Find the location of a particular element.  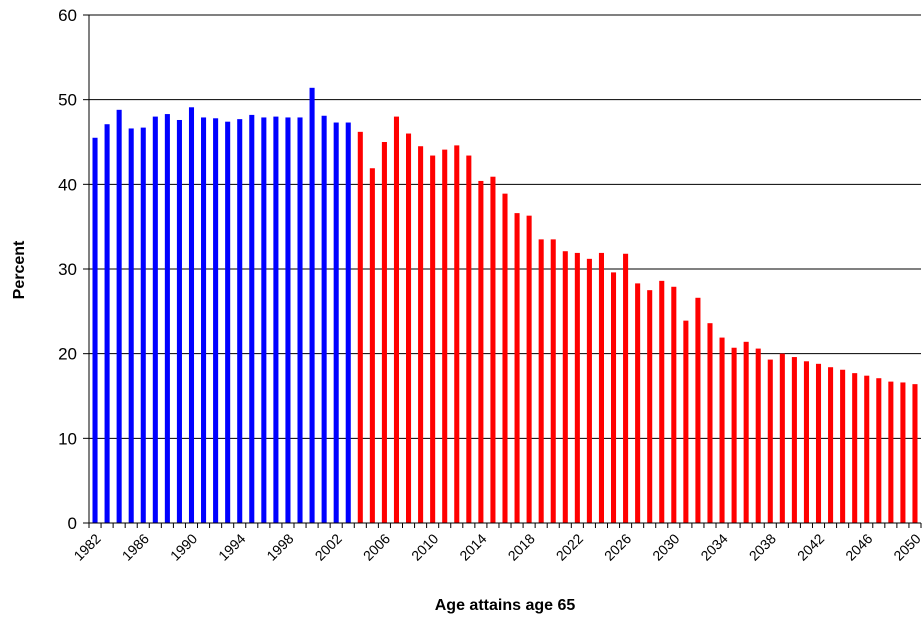

x-axis-title: Age attains age 65 is located at coordinates (505, 605).